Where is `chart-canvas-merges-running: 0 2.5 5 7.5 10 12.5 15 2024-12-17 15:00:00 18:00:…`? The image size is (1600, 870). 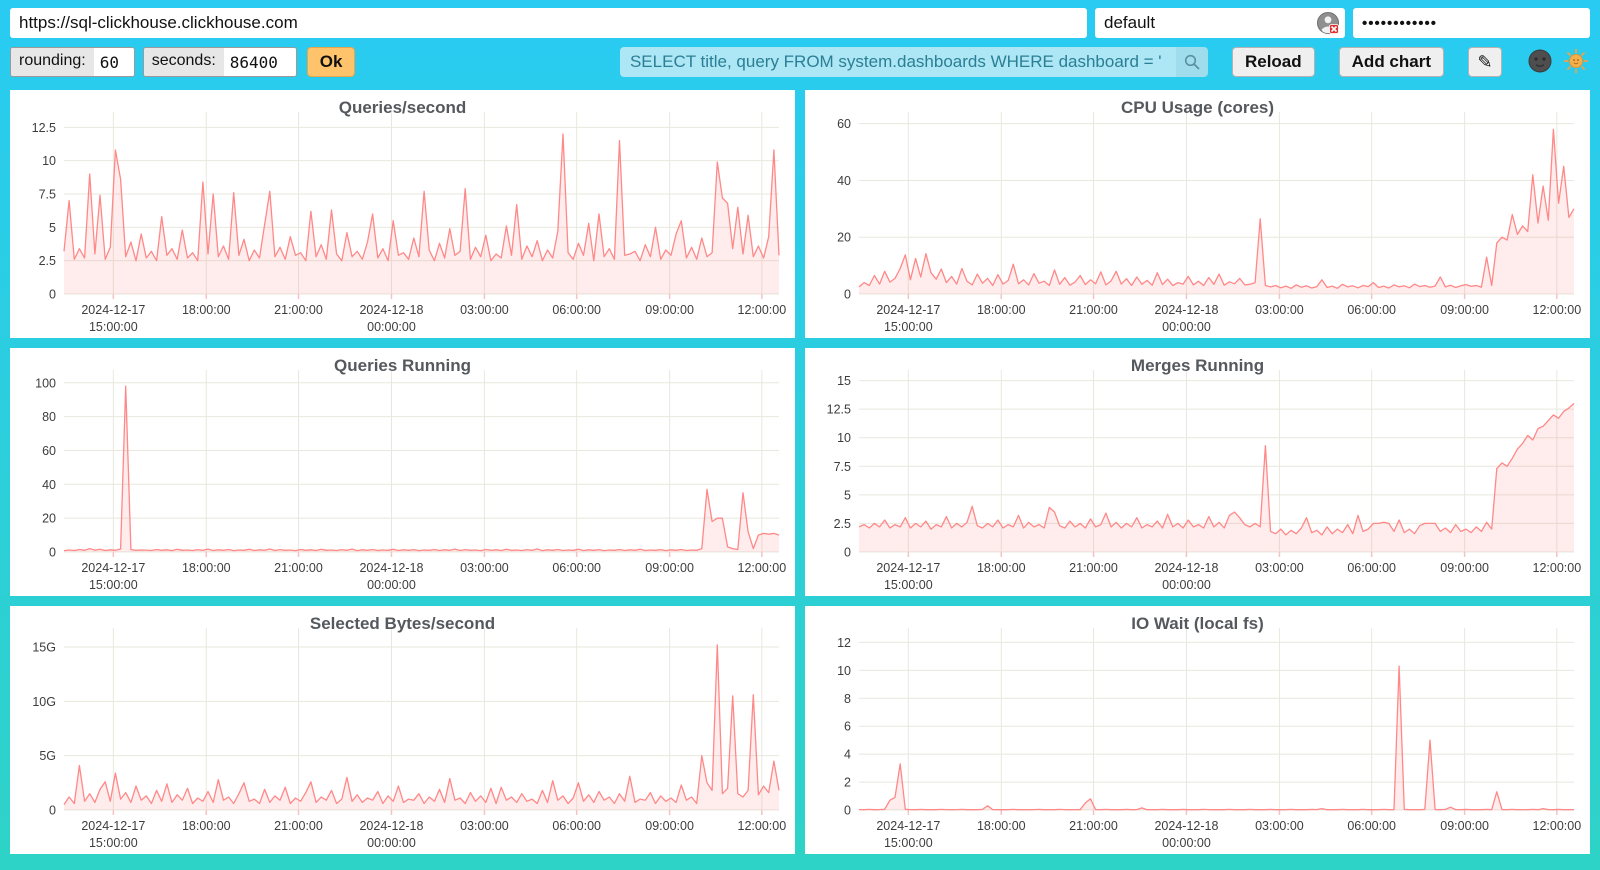 chart-canvas-merges-running: 0 2.5 5 7.5 10 12.5 15 2024-12-17 15:00:00 18:00:… is located at coordinates (1197, 472).